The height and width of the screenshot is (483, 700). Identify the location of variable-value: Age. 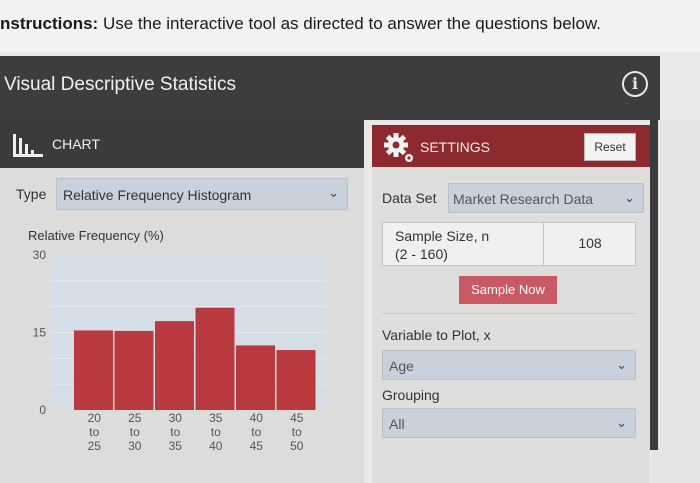
(401, 366).